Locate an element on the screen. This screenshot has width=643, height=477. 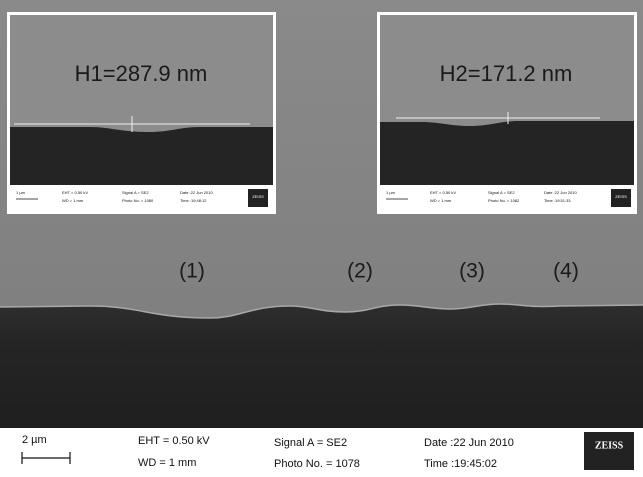
marker: (4) is located at coordinates (566, 271).